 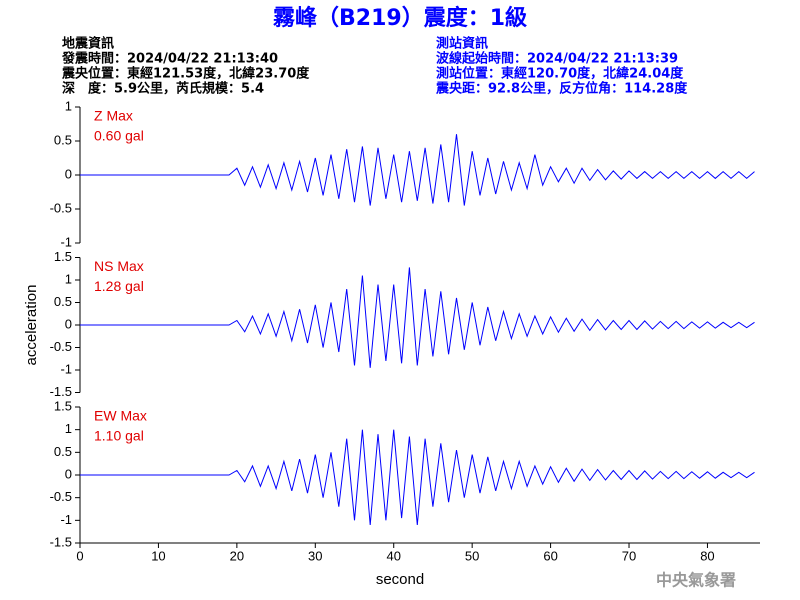 What do you see at coordinates (169, 59) in the screenshot?
I see `info-line: 發震時間：2024/04/22 21:13:40` at bounding box center [169, 59].